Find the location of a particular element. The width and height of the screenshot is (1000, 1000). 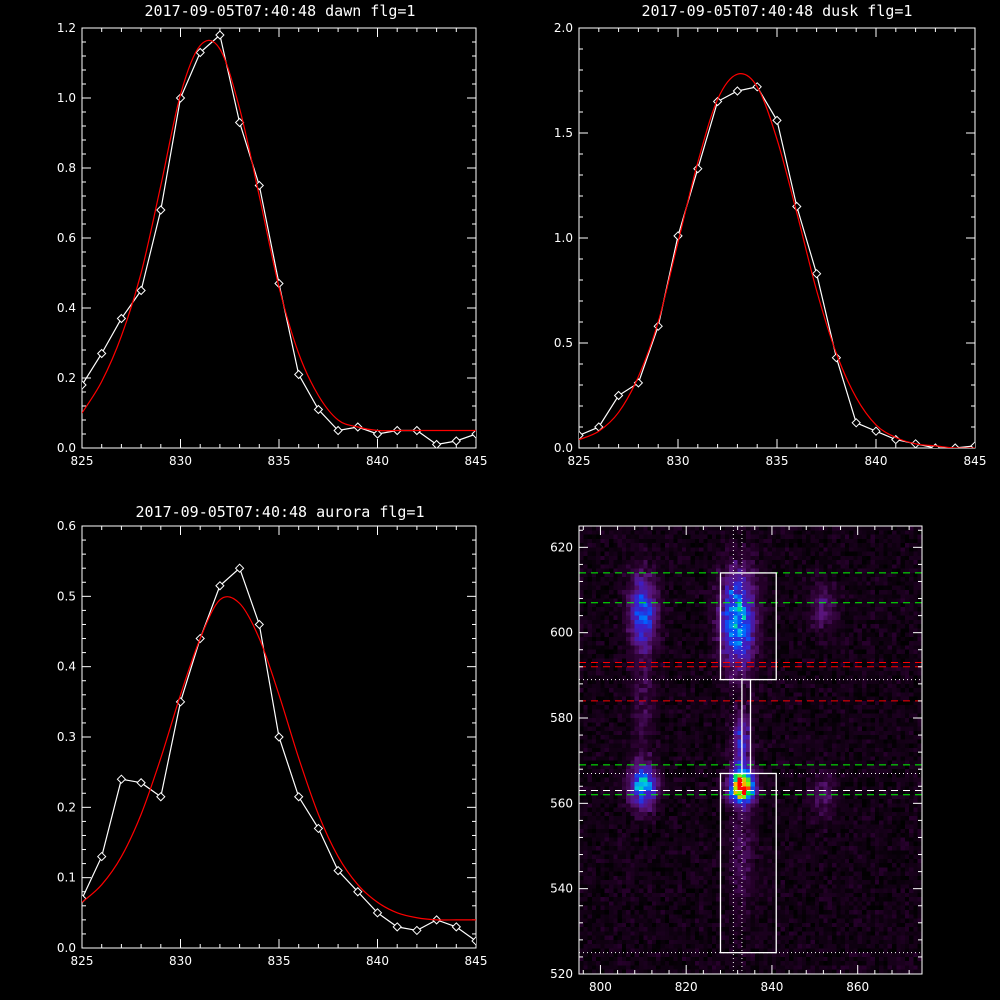

heatmap-xtick-label: 820 is located at coordinates (686, 987).